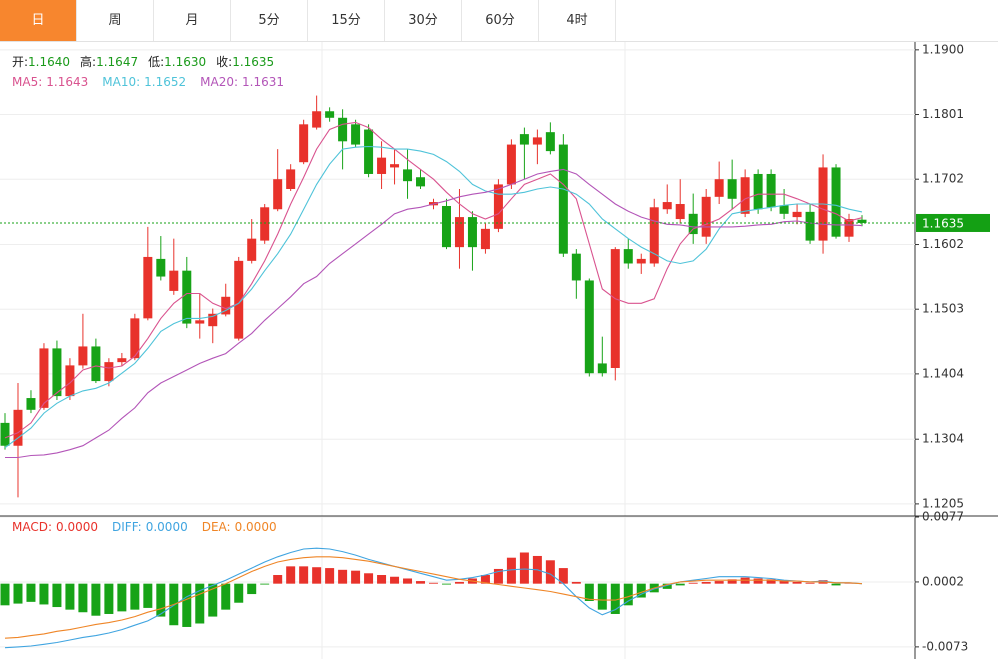 This screenshot has width=998, height=659. Describe the element at coordinates (185, 62) in the screenshot. I see `info-value: 1.1630` at that location.